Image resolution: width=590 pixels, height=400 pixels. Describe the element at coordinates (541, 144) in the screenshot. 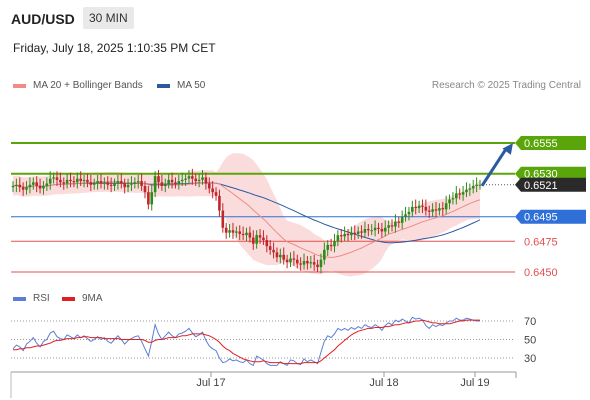

I see `price-tag-label: 0.6555` at that location.